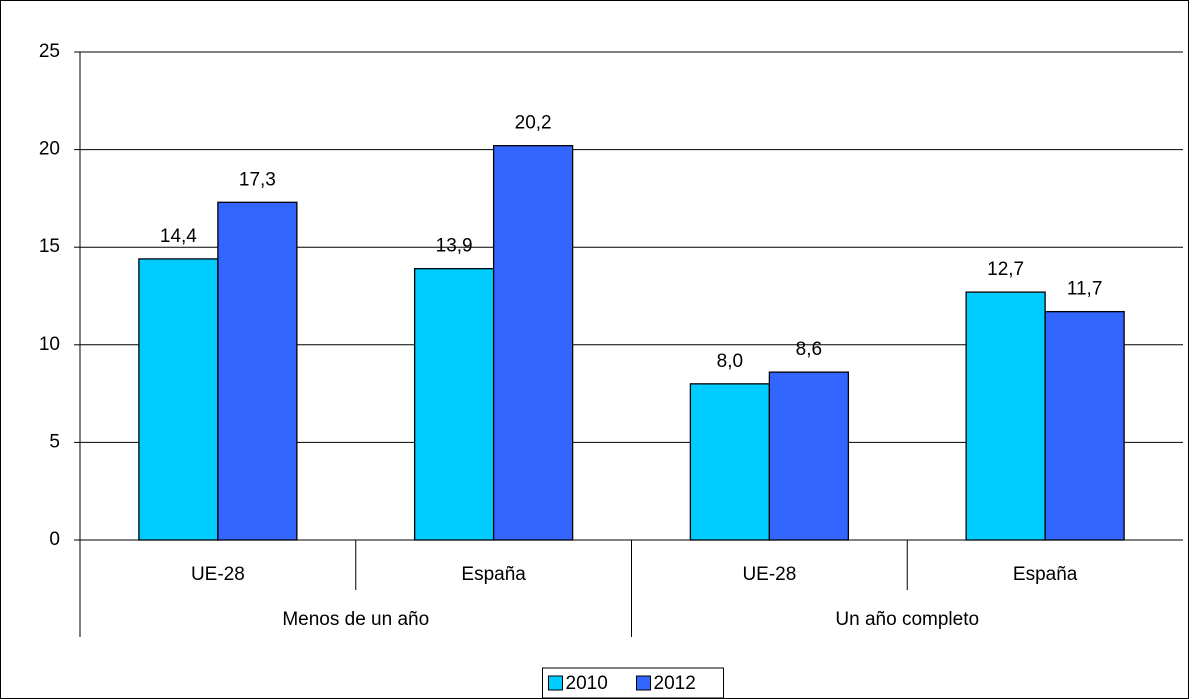 The width and height of the screenshot is (1192, 699). Describe the element at coordinates (178, 236) in the screenshot. I see `value-label: 14,4` at that location.